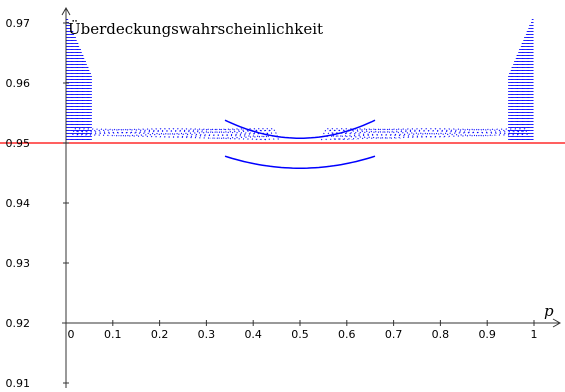 The width and height of the screenshot is (565, 392). What do you see at coordinates (66, 11) in the screenshot?
I see `y-axis-arrow` at bounding box center [66, 11].